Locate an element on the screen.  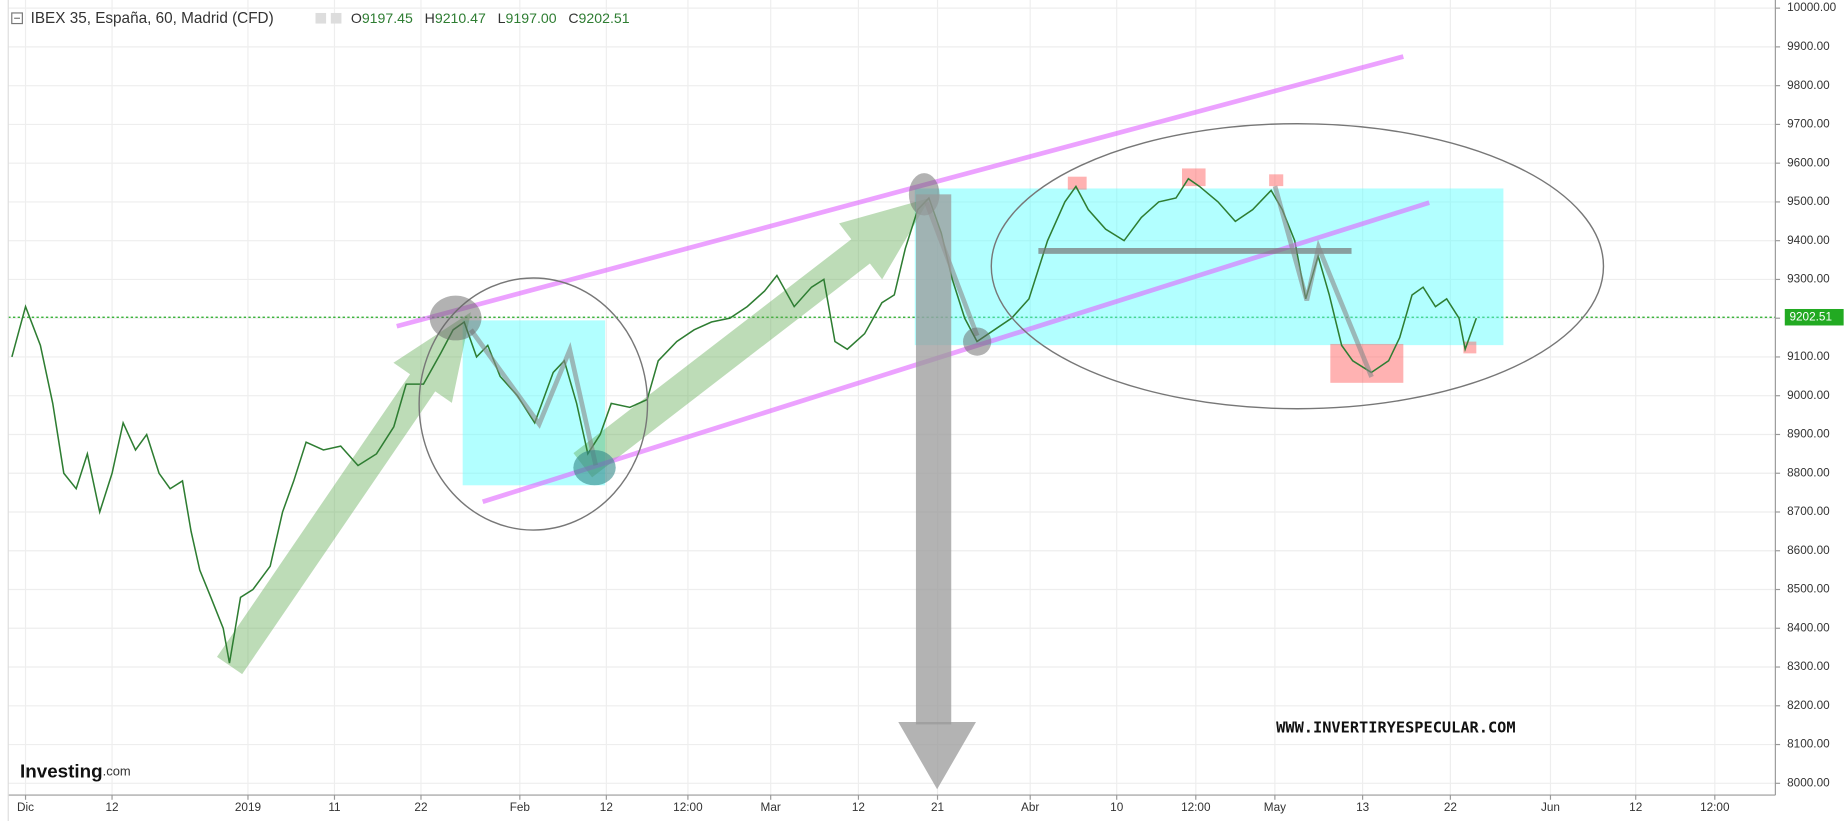
x-tick-label: Dic is located at coordinates (25, 807).